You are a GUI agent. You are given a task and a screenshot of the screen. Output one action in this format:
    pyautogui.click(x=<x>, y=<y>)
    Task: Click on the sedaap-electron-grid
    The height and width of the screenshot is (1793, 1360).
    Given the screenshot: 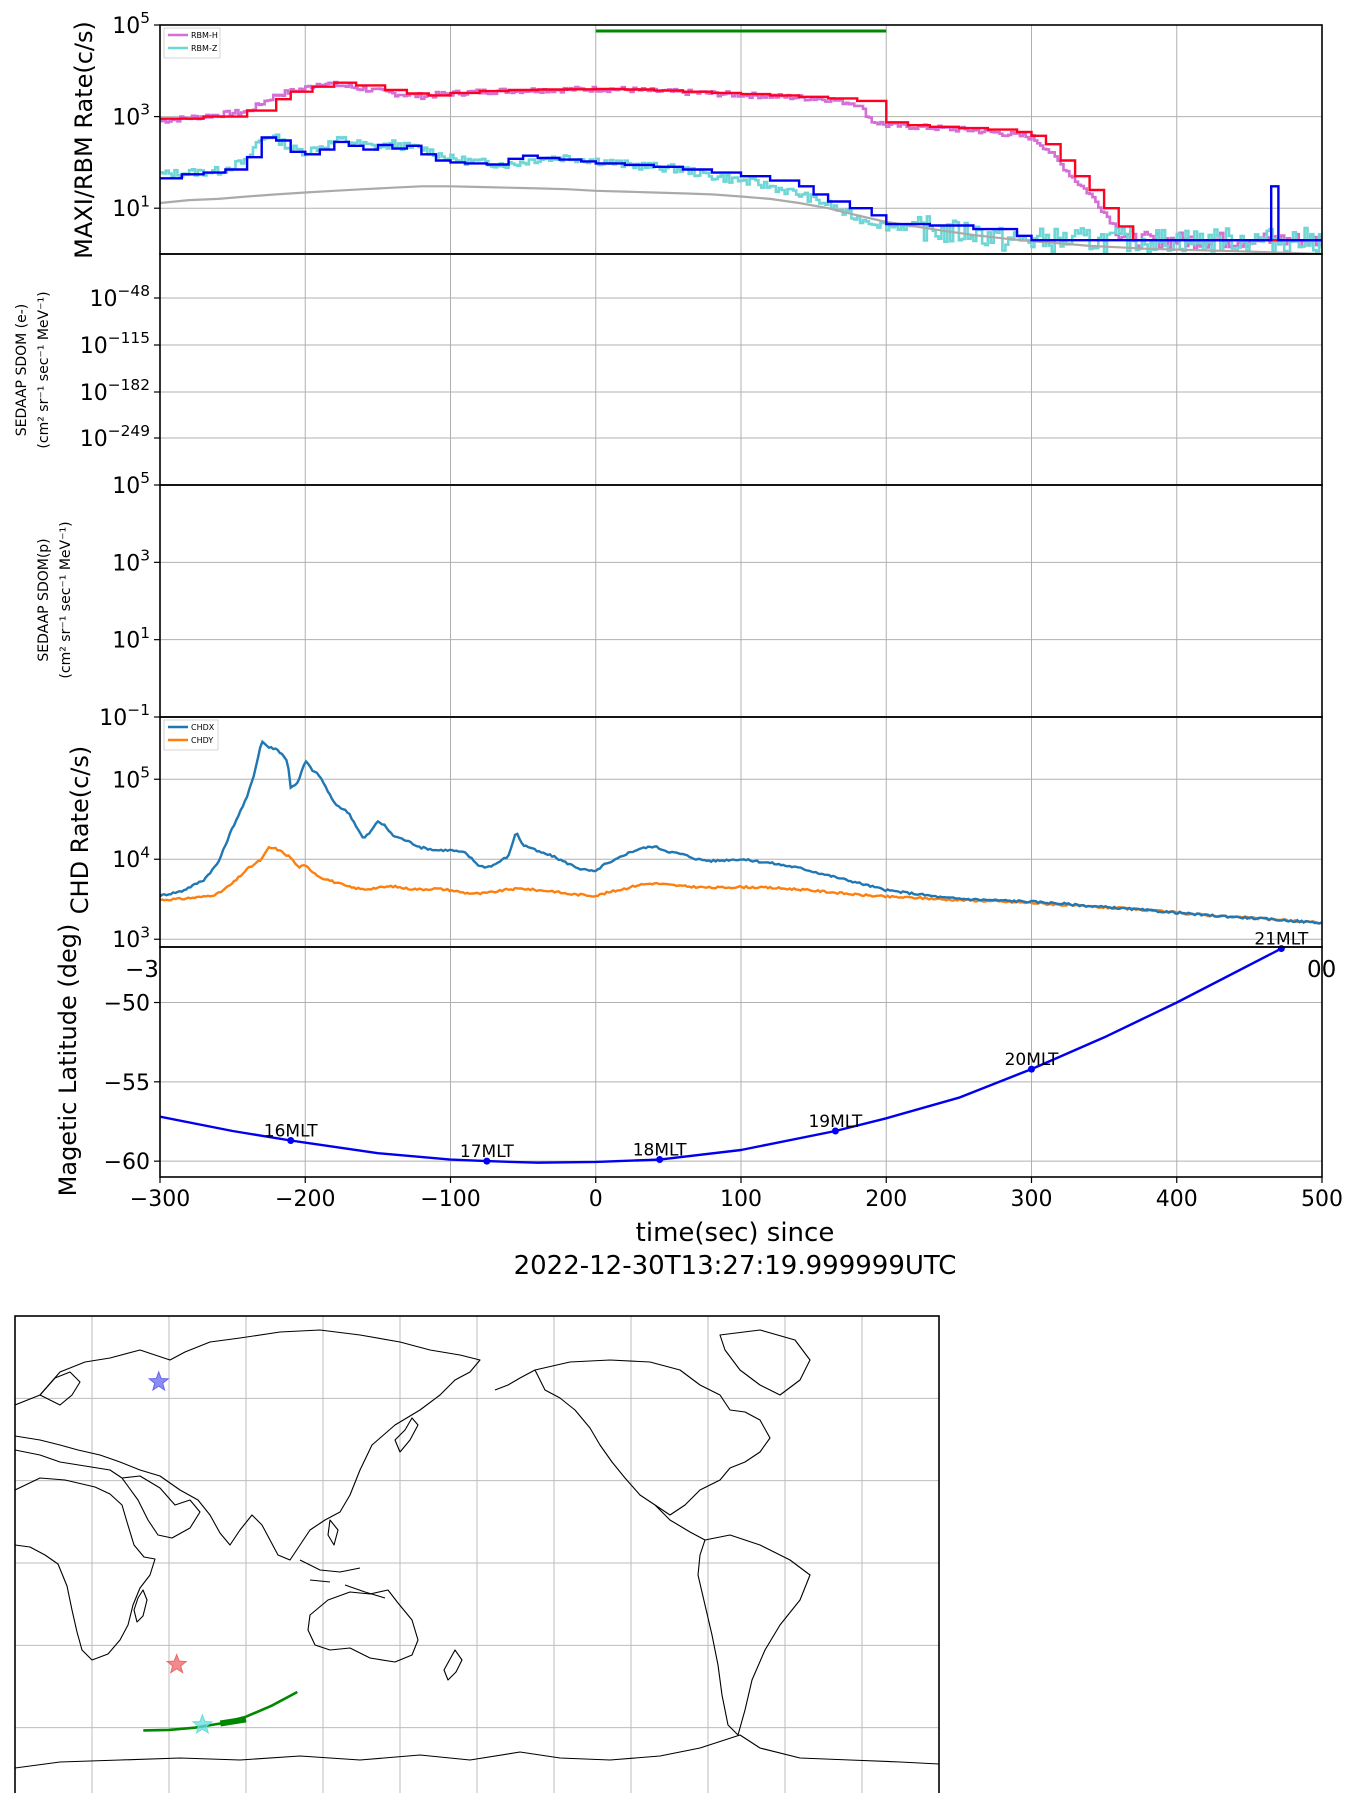 What is the action you would take?
    pyautogui.click(x=741, y=369)
    